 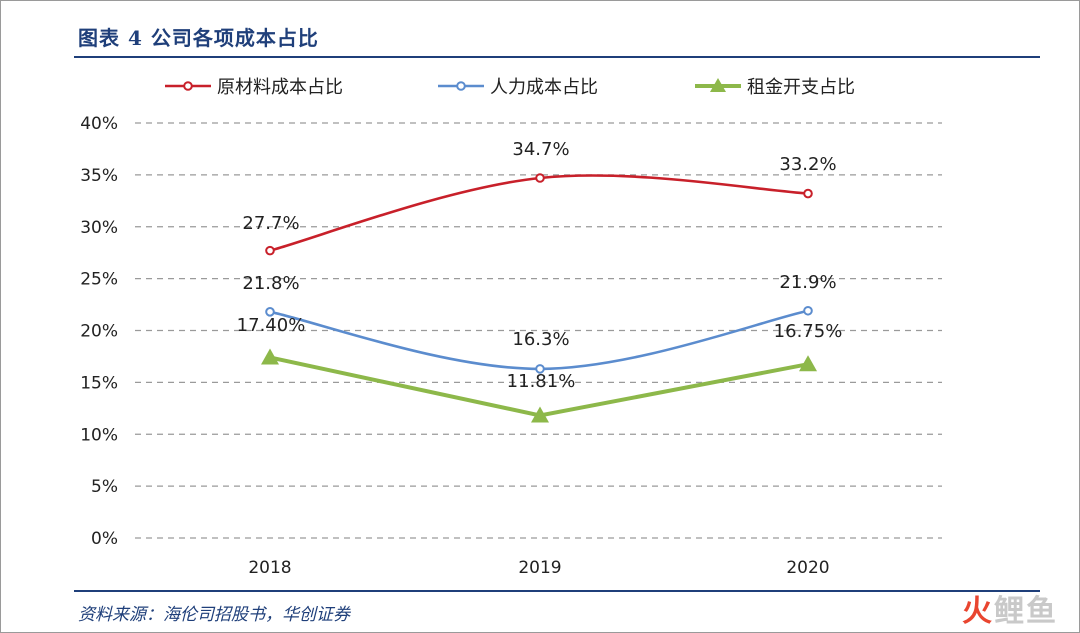 What do you see at coordinates (808, 331) in the screenshot?
I see `data-label: 16.75%` at bounding box center [808, 331].